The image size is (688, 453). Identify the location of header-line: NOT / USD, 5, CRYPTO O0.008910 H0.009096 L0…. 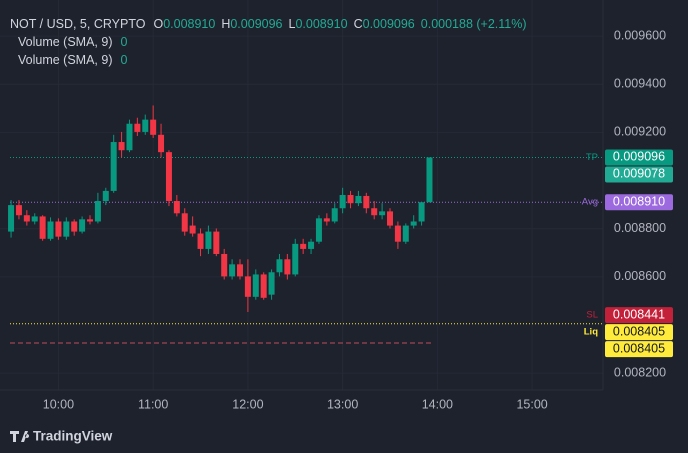
(268, 24).